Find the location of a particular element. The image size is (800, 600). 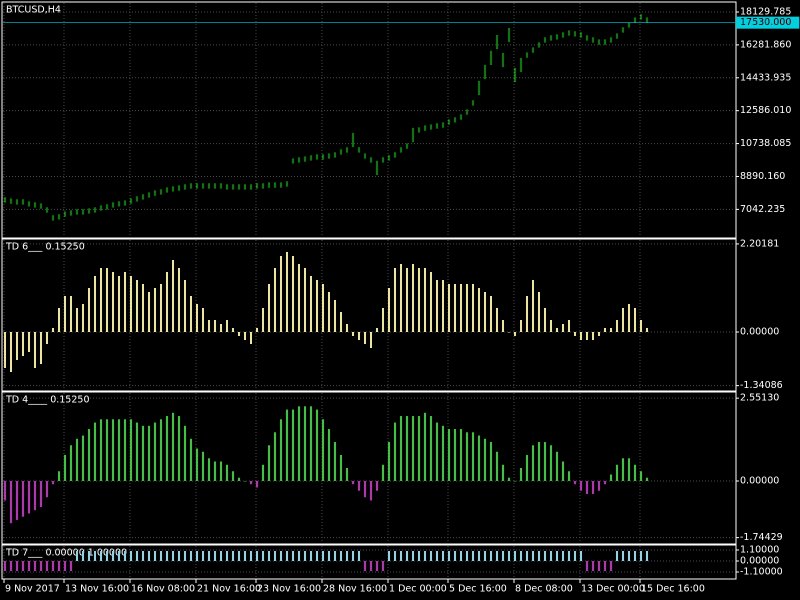

x-tick-label: 28 Nov 16:00 is located at coordinates (355, 589).